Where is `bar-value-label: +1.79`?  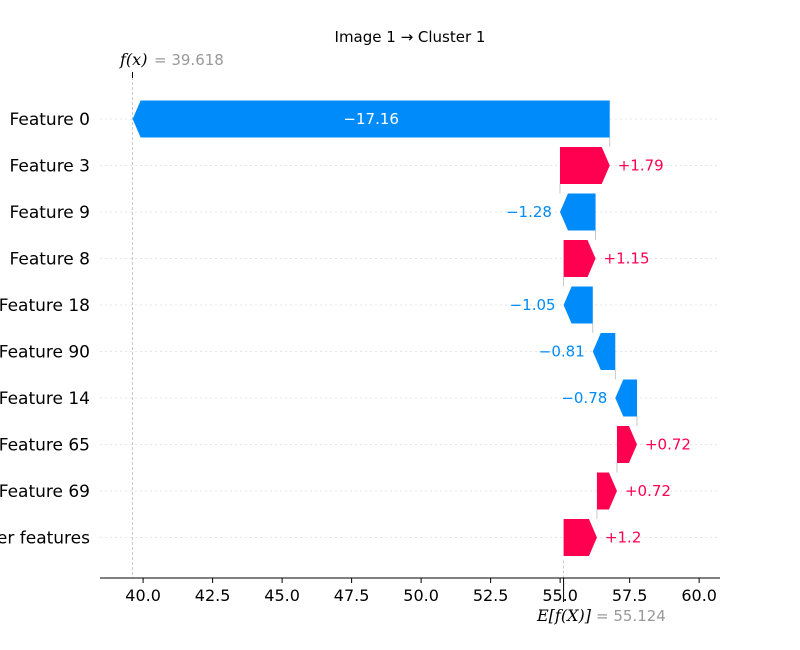 bar-value-label: +1.79 is located at coordinates (641, 166).